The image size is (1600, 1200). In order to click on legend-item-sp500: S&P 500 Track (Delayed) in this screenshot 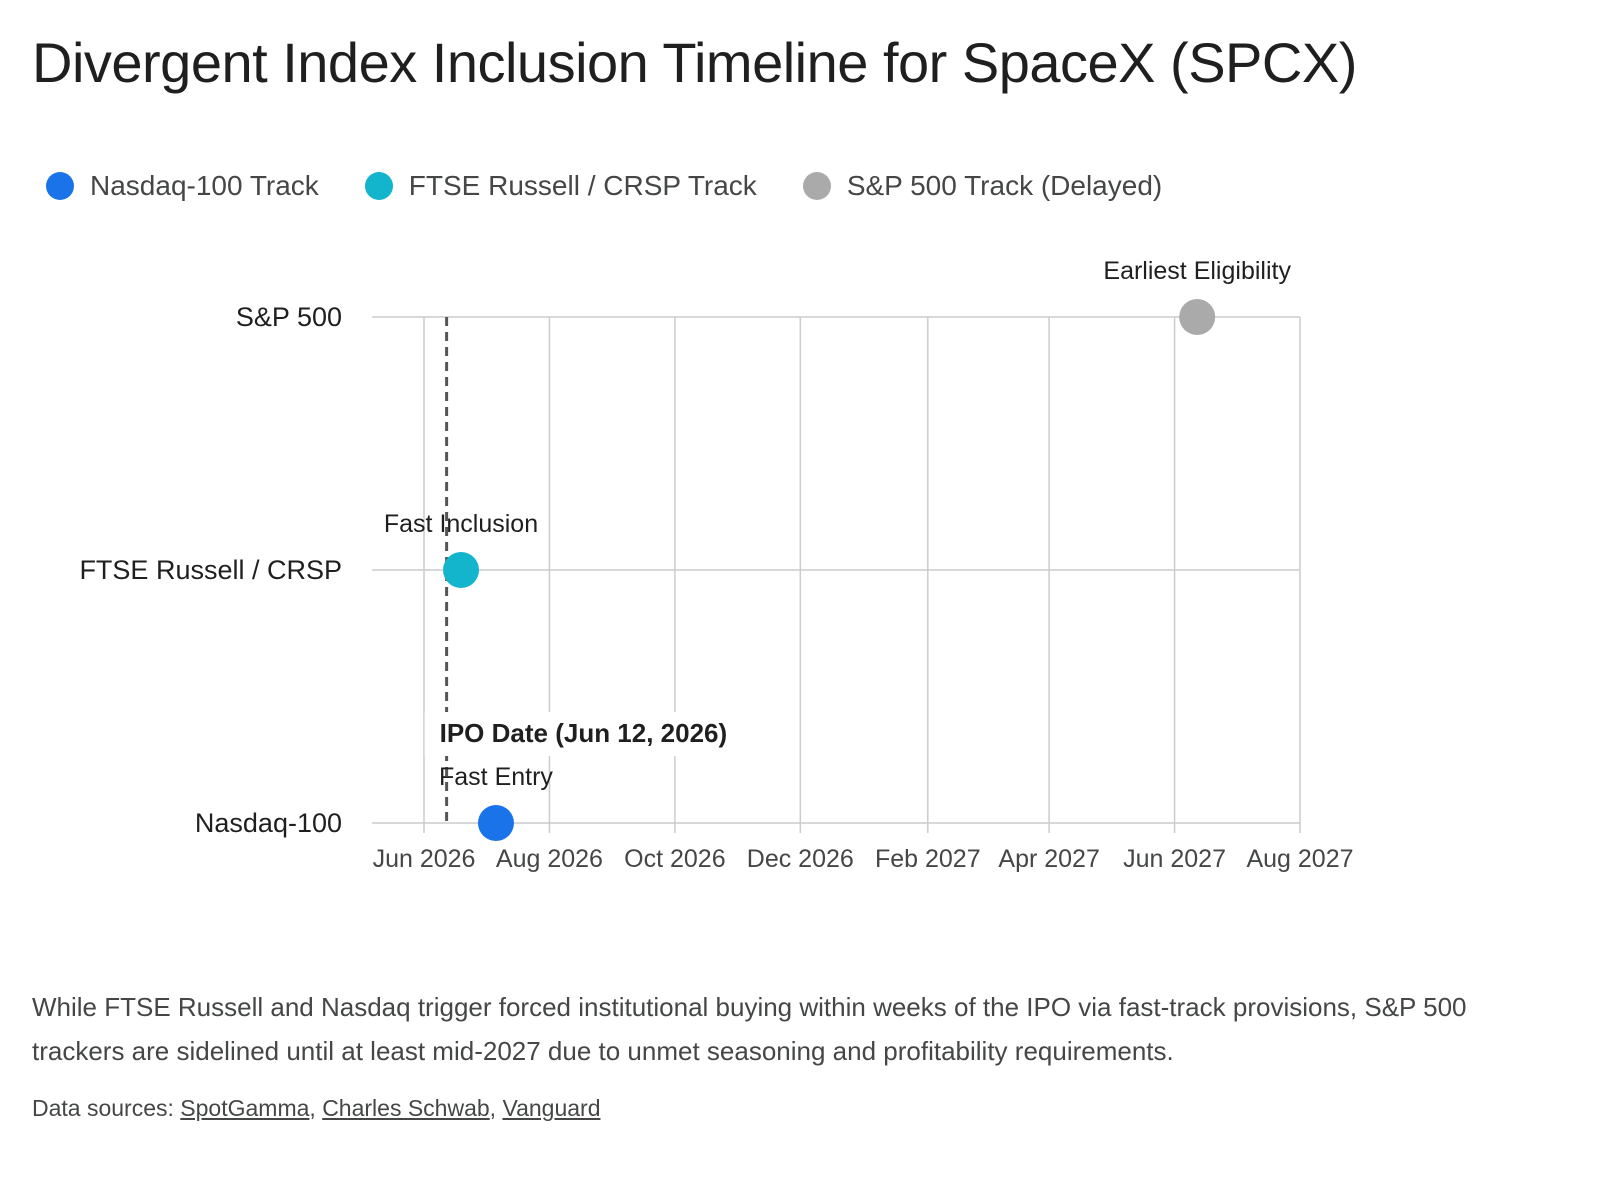, I will do `click(982, 186)`.